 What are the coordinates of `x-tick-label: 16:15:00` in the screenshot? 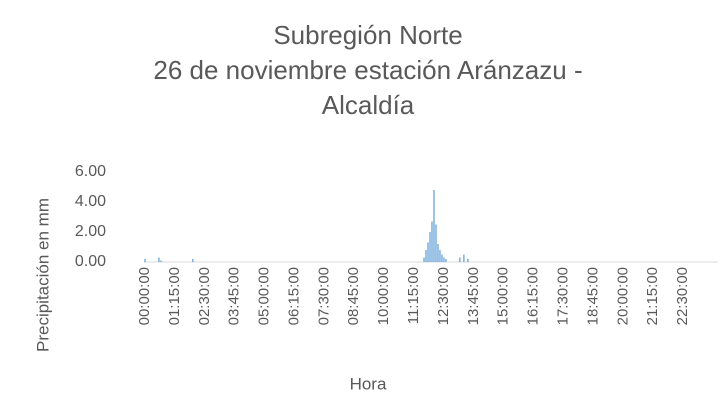 It's located at (533, 296).